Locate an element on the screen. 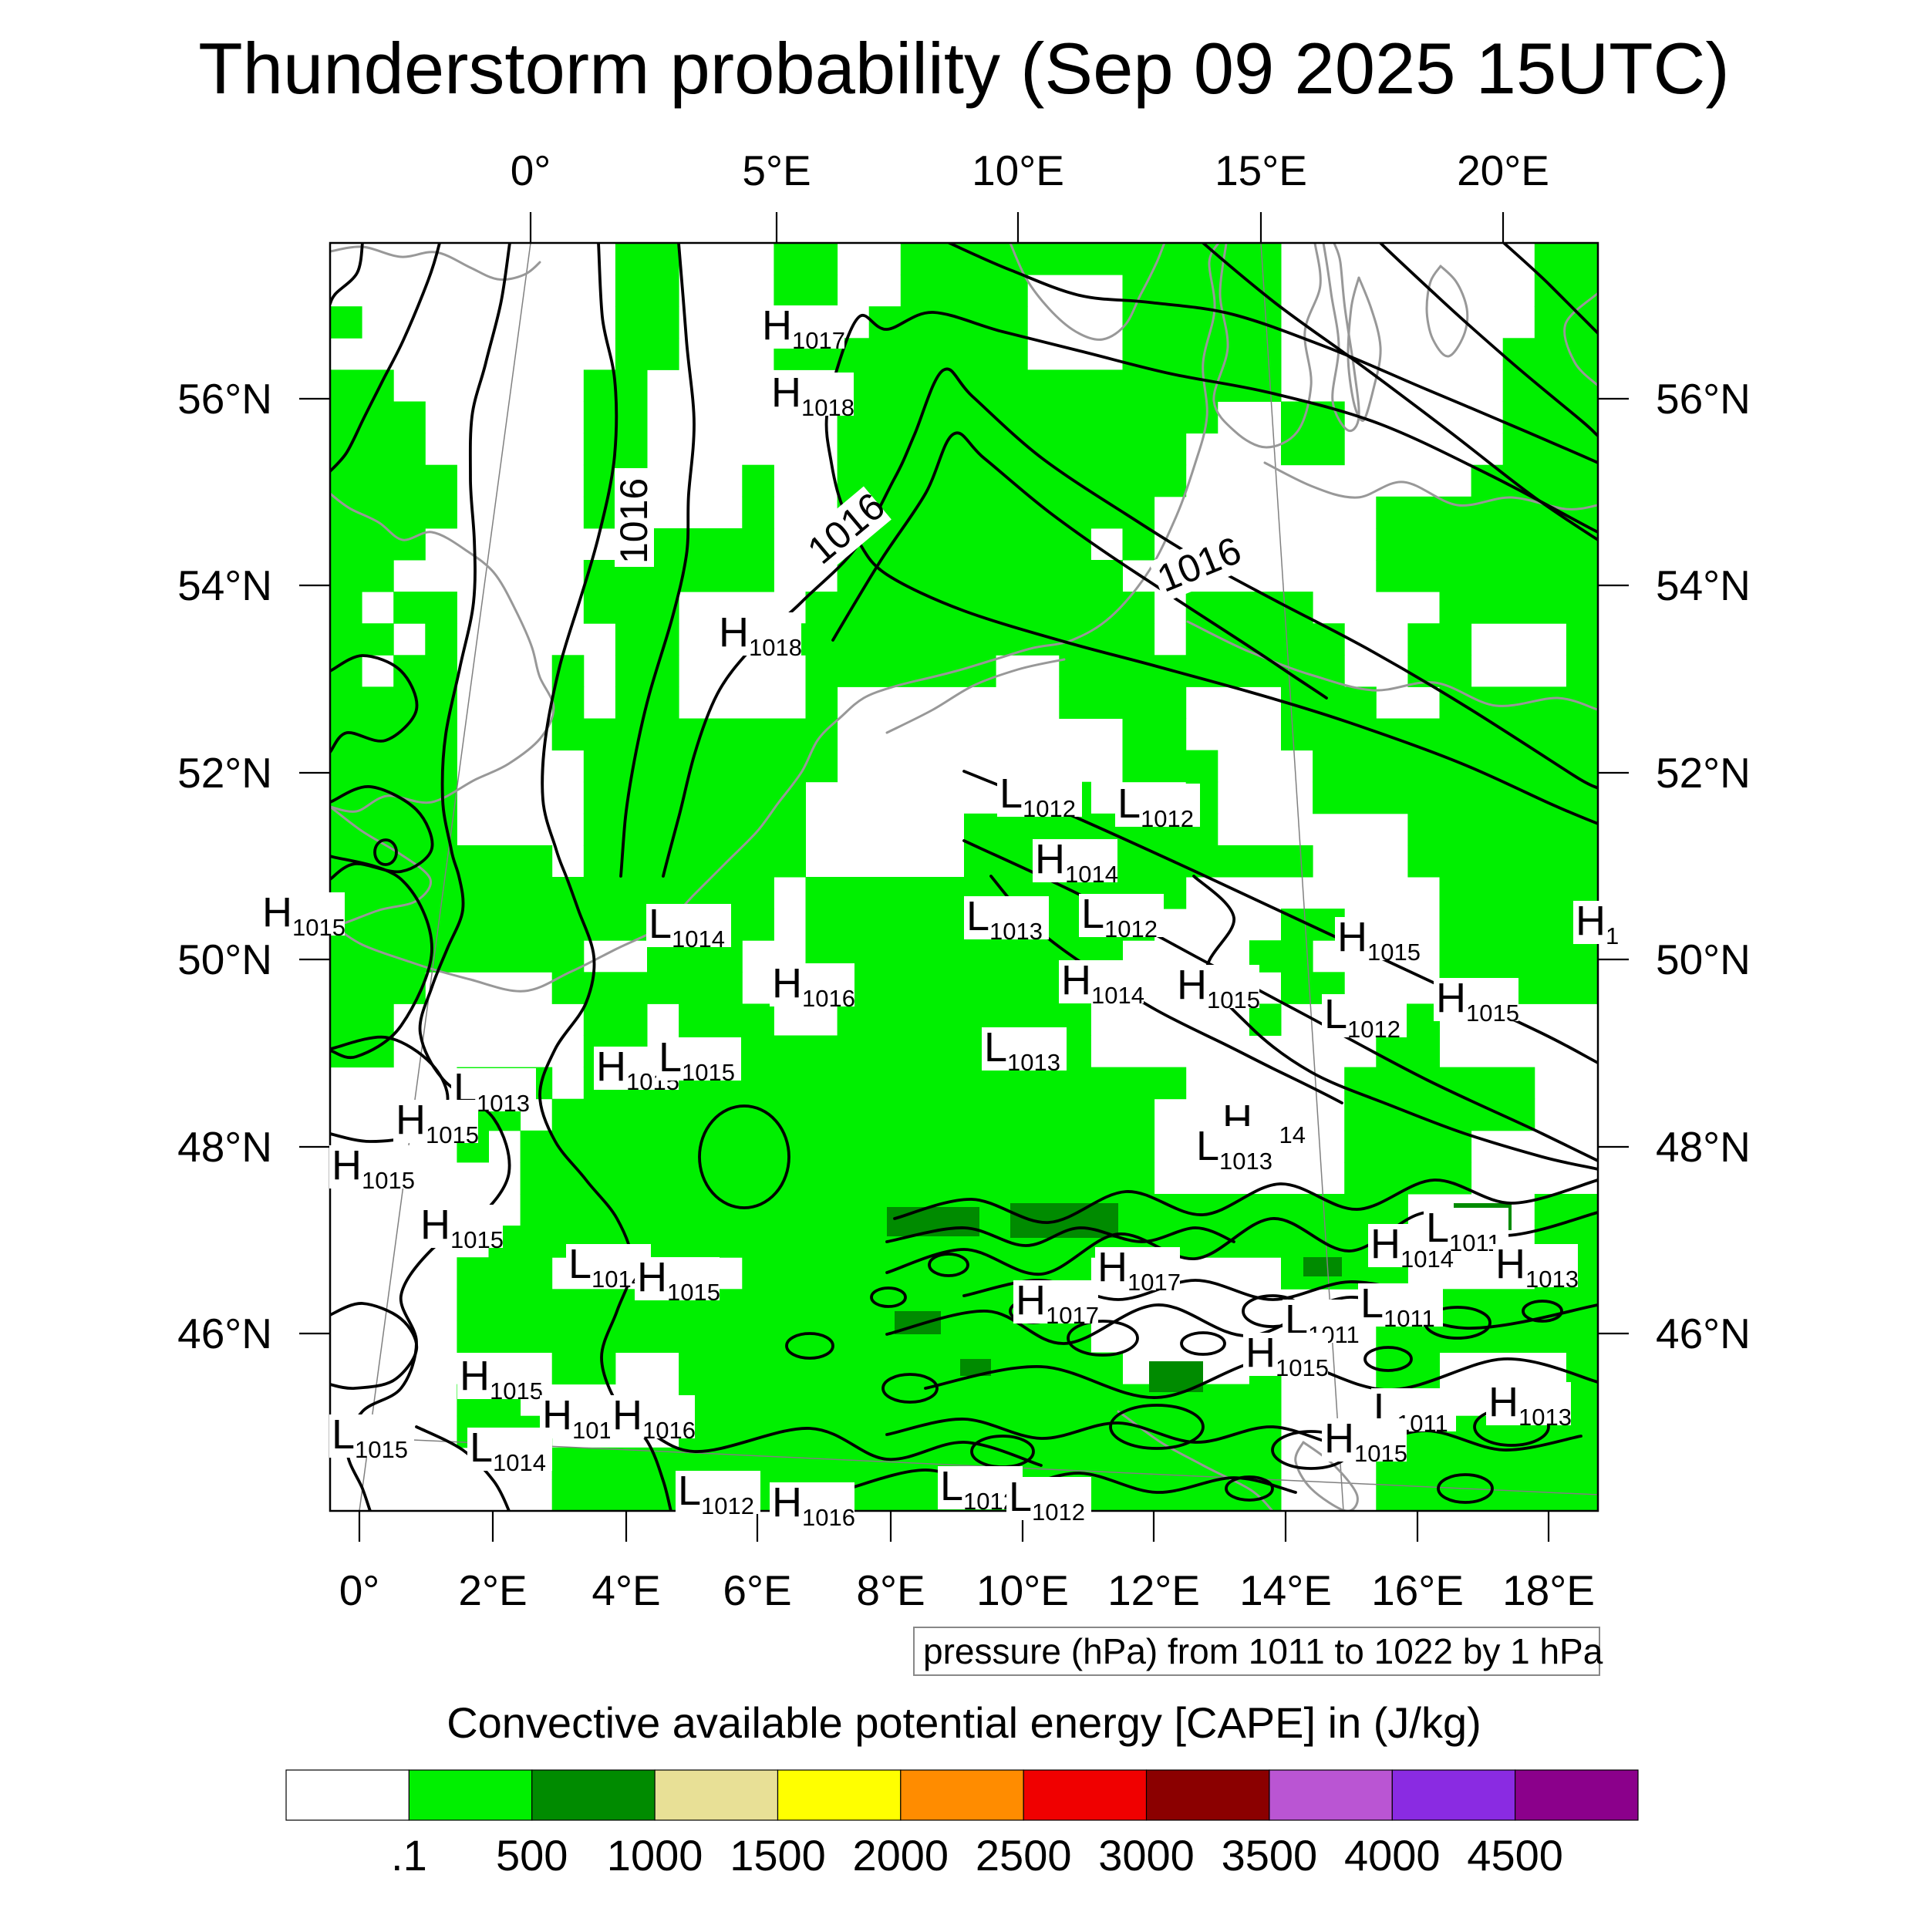  svg-text: 1000 is located at coordinates (655, 1855).